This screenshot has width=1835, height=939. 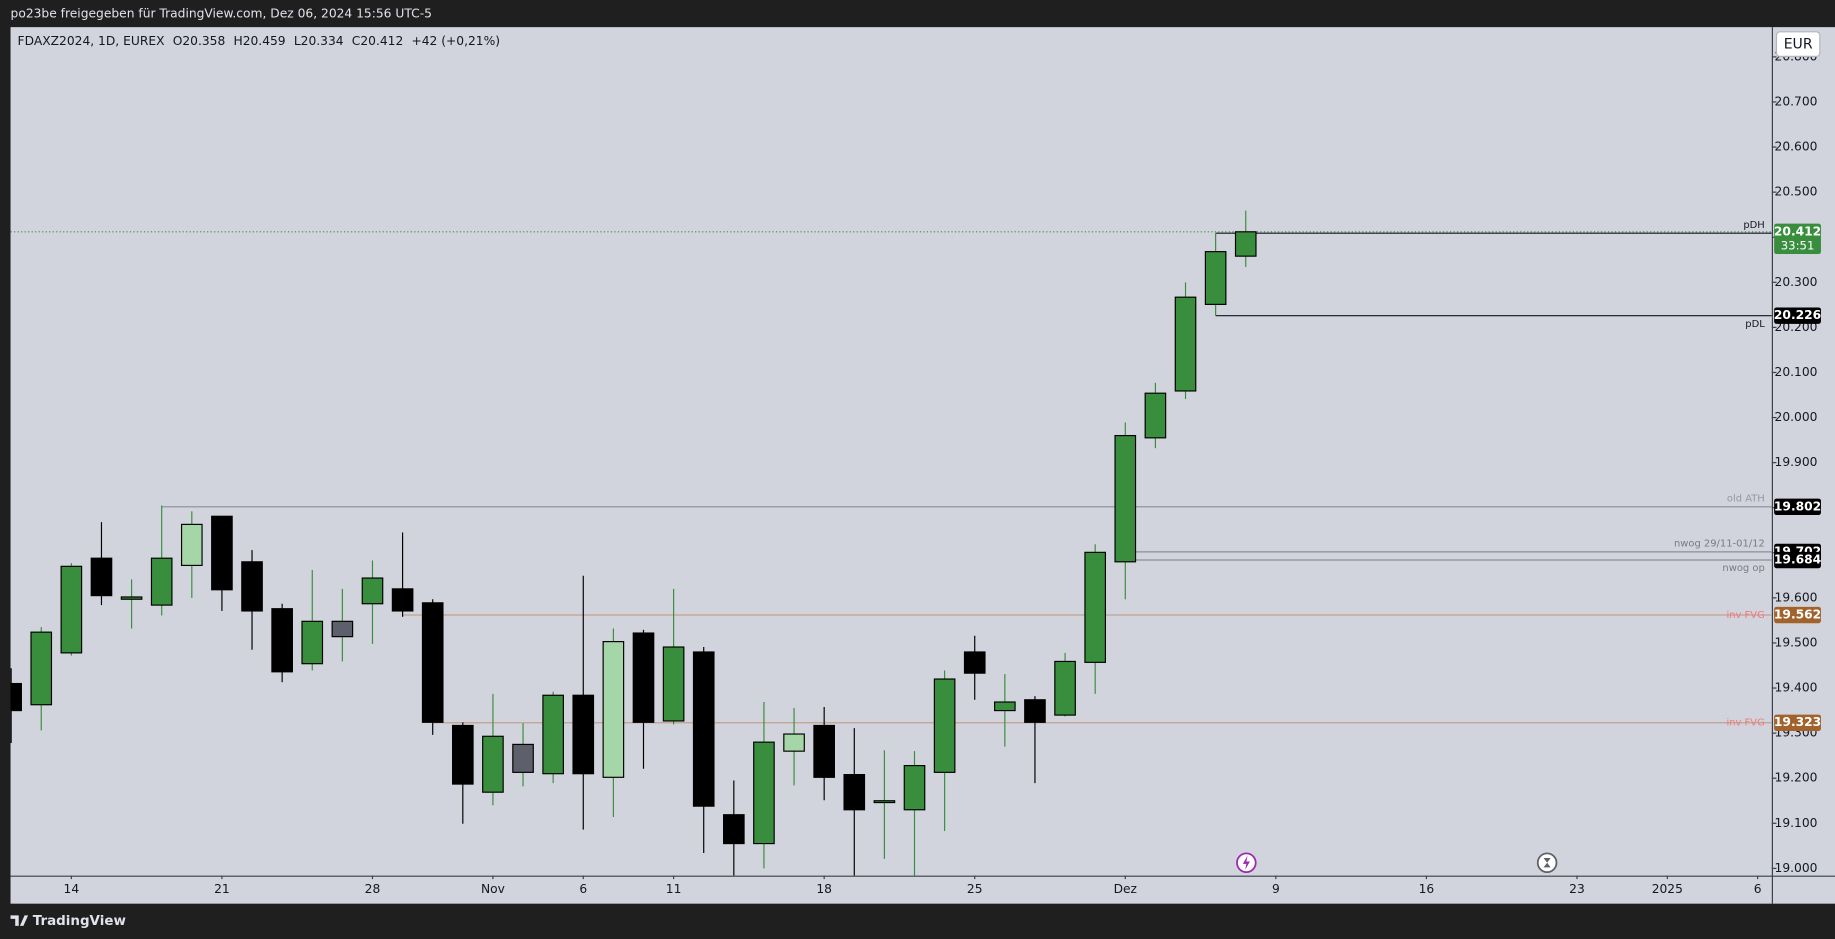 I want to click on footer-logo: TradingView, so click(x=68, y=921).